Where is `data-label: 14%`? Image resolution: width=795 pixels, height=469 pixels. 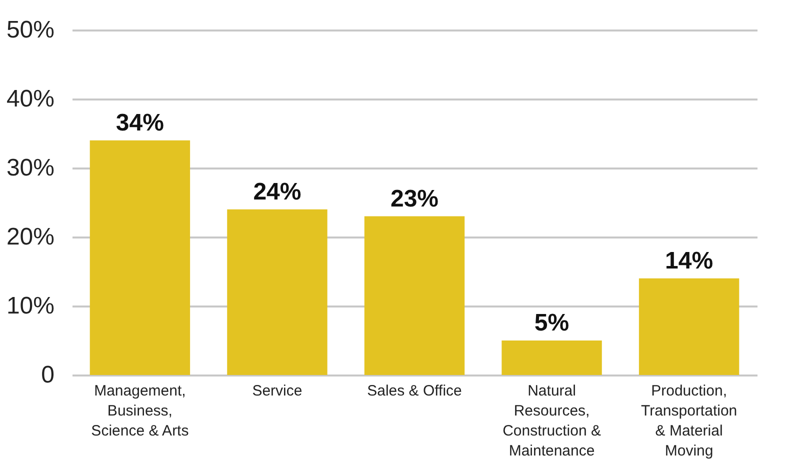 data-label: 14% is located at coordinates (689, 260).